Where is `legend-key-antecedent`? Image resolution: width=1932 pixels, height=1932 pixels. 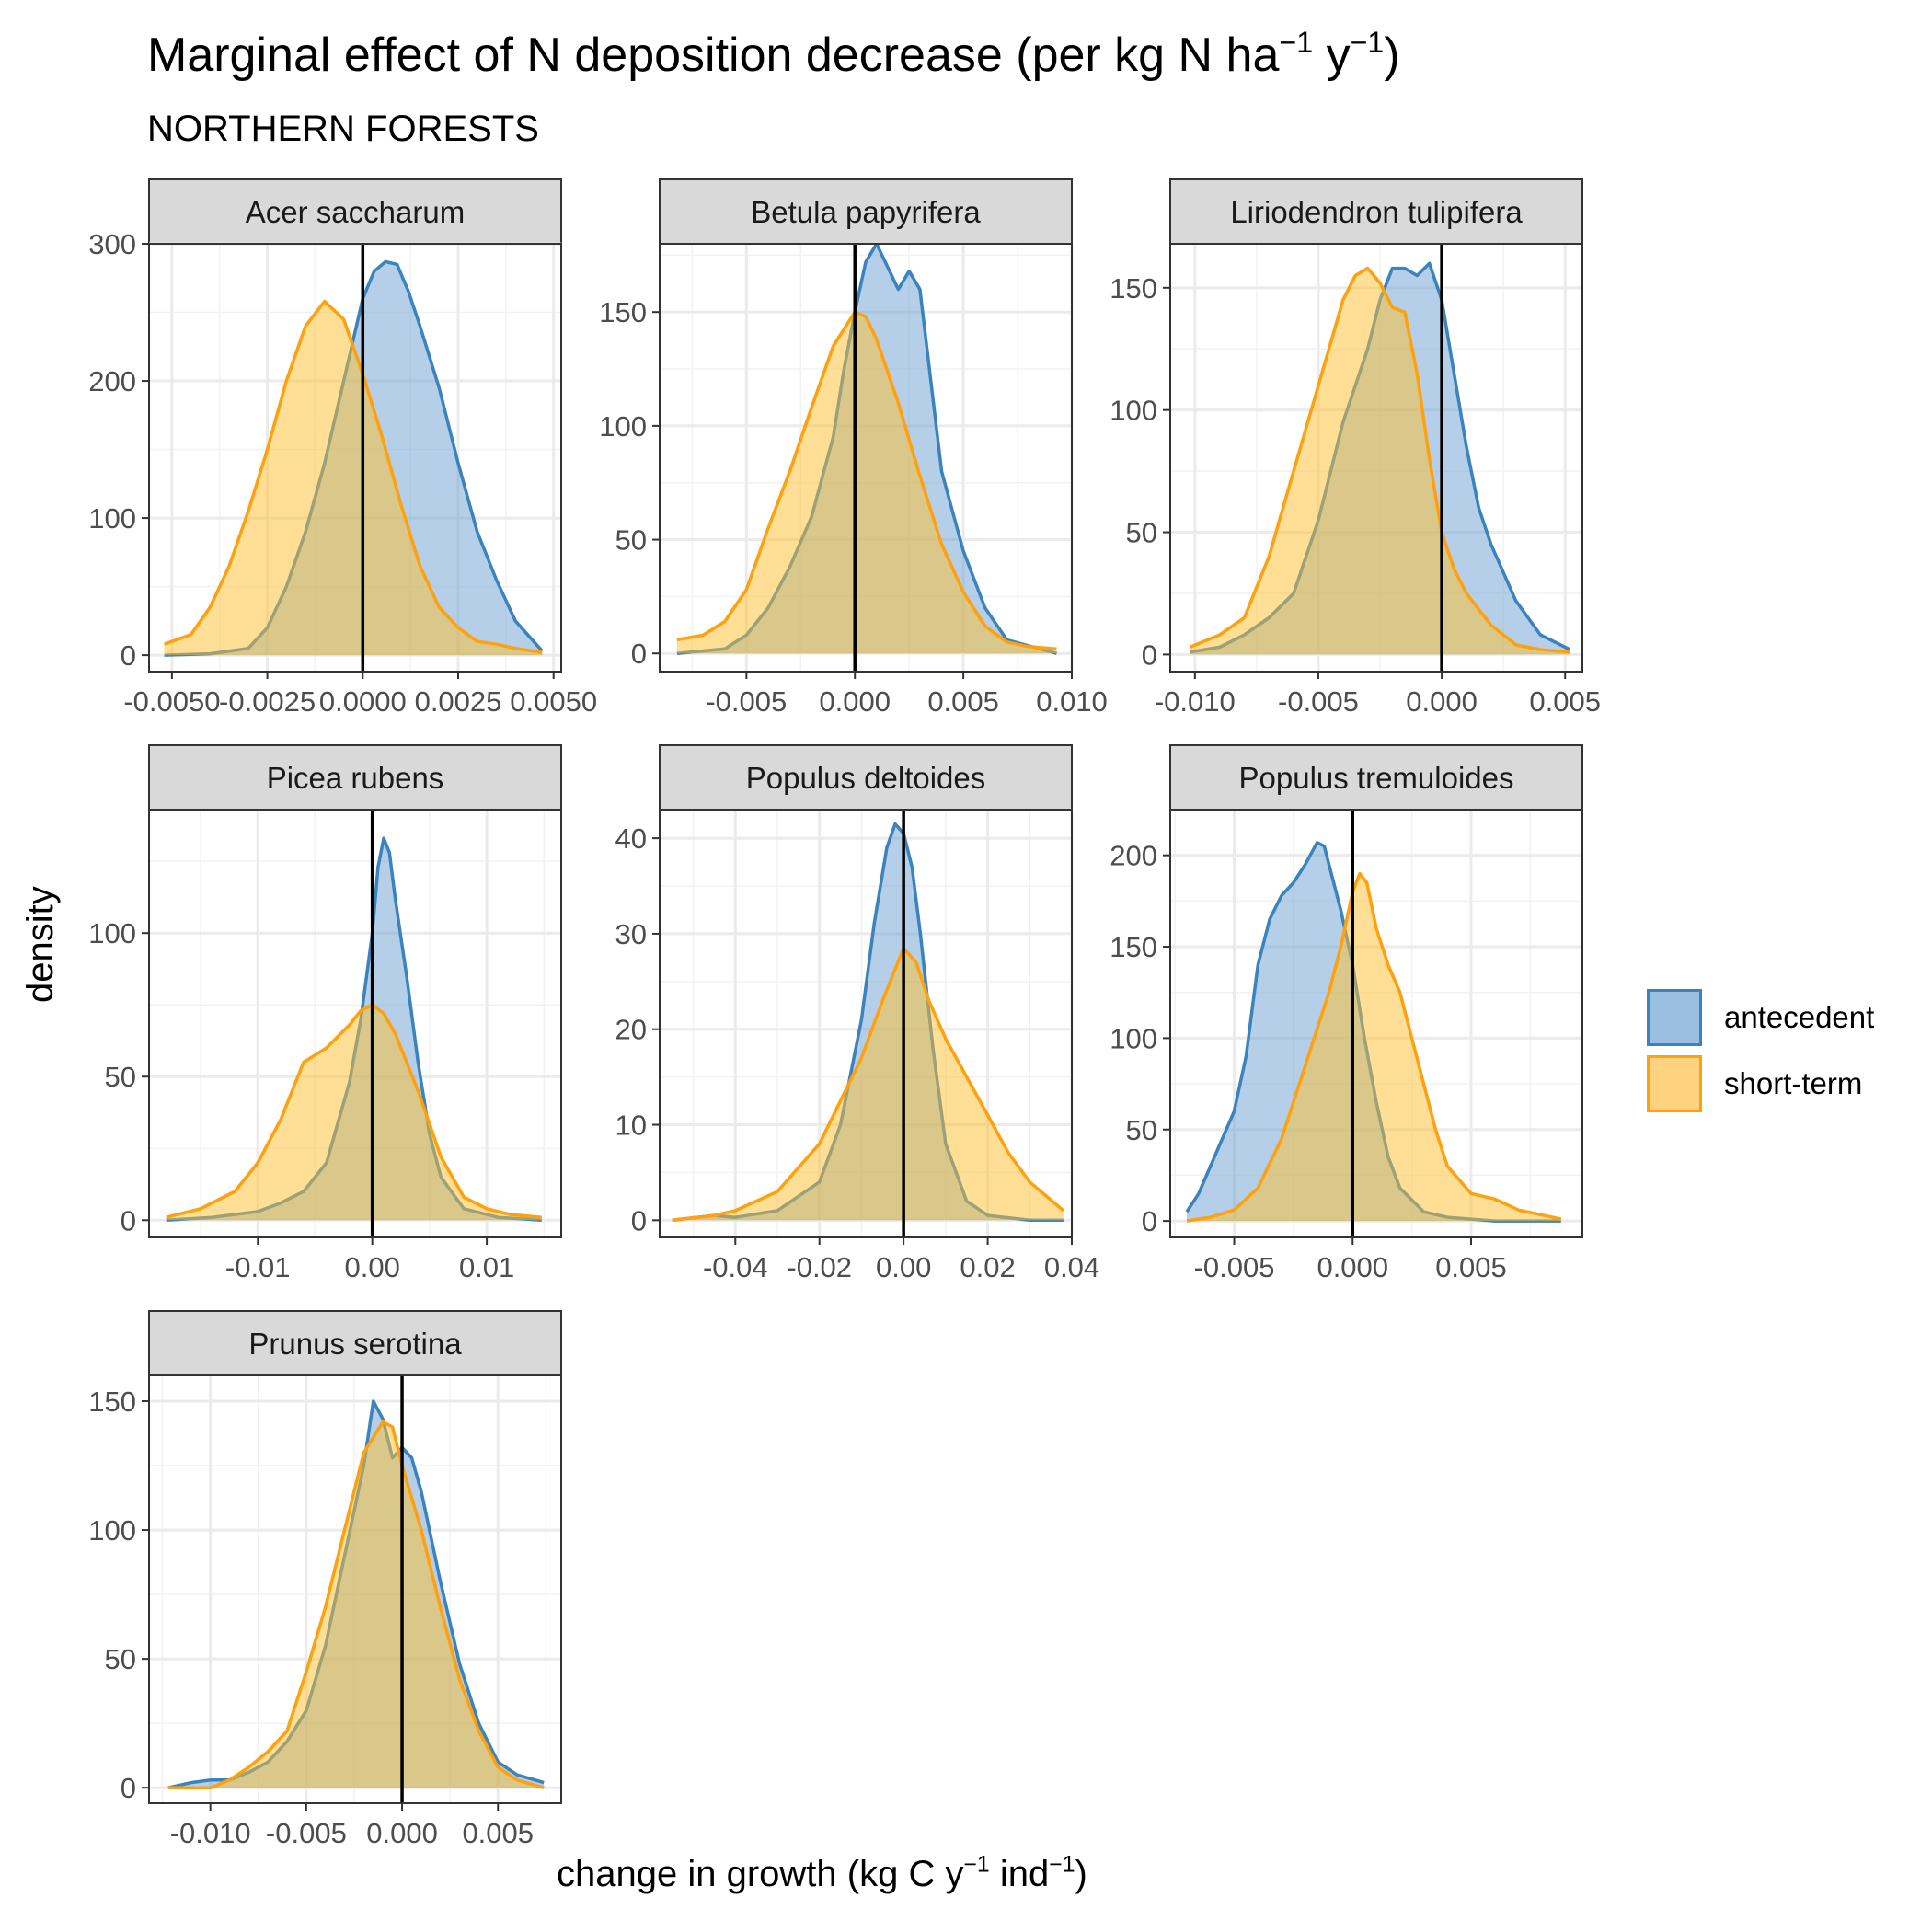
legend-key-antecedent is located at coordinates (1674, 1018).